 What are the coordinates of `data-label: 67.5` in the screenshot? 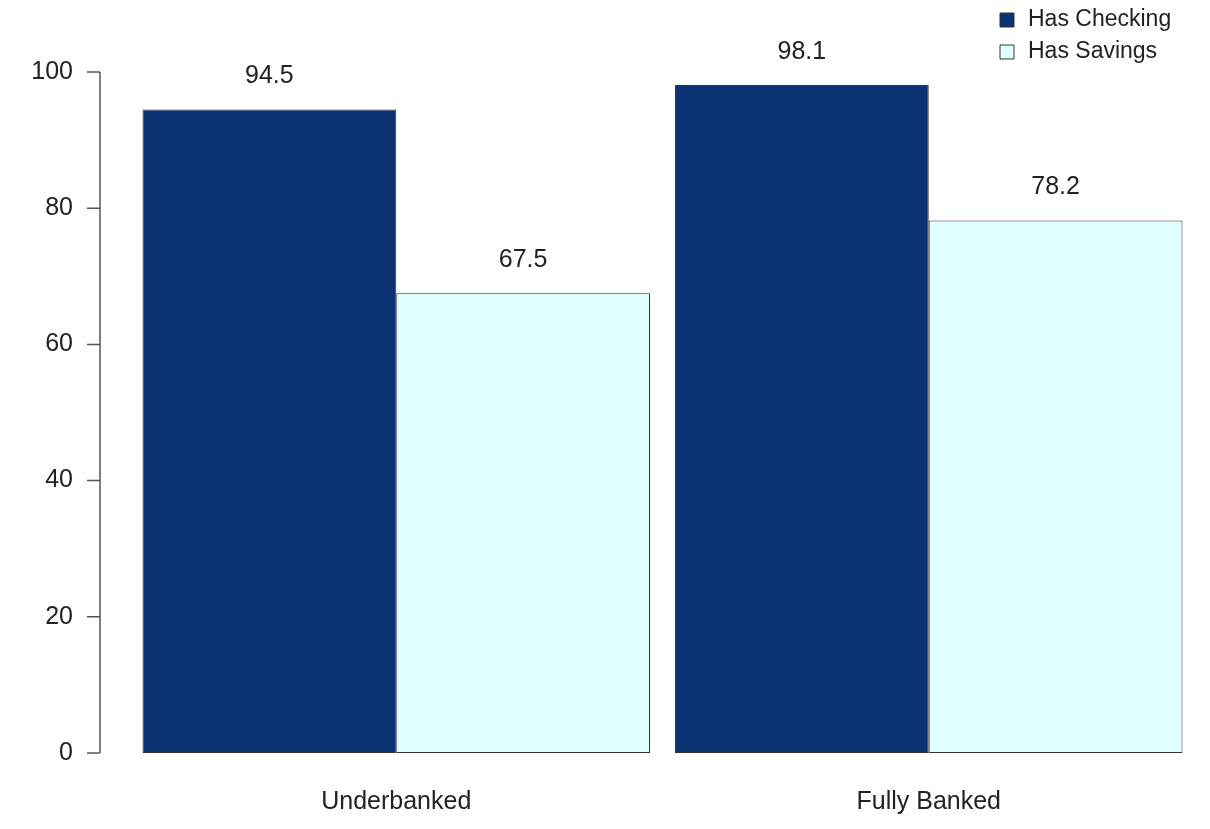 It's located at (523, 258).